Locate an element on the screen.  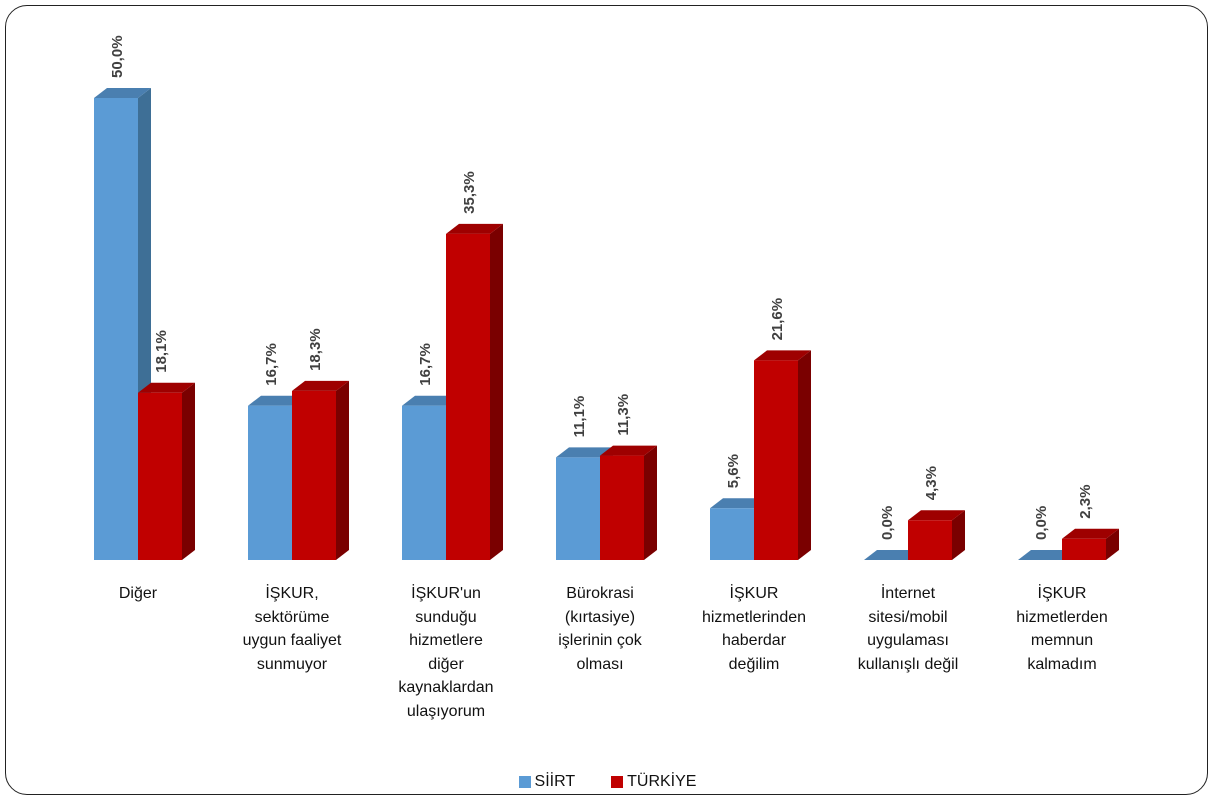
category-label: İŞKUR hizmetlerden memnun kalmadım is located at coordinates (1062, 629).